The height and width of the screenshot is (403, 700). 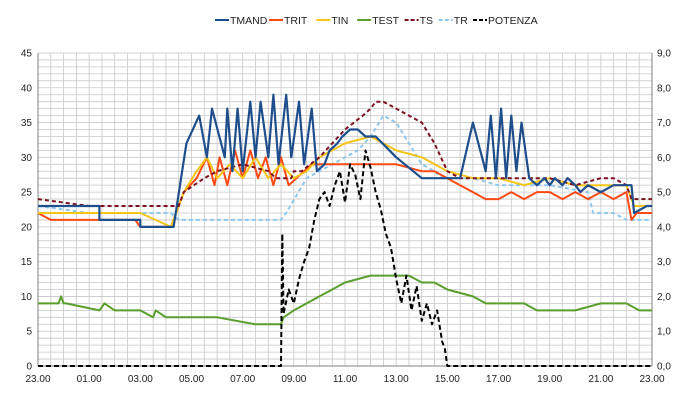 I want to click on x-tick-label: 11.00, so click(x=345, y=379).